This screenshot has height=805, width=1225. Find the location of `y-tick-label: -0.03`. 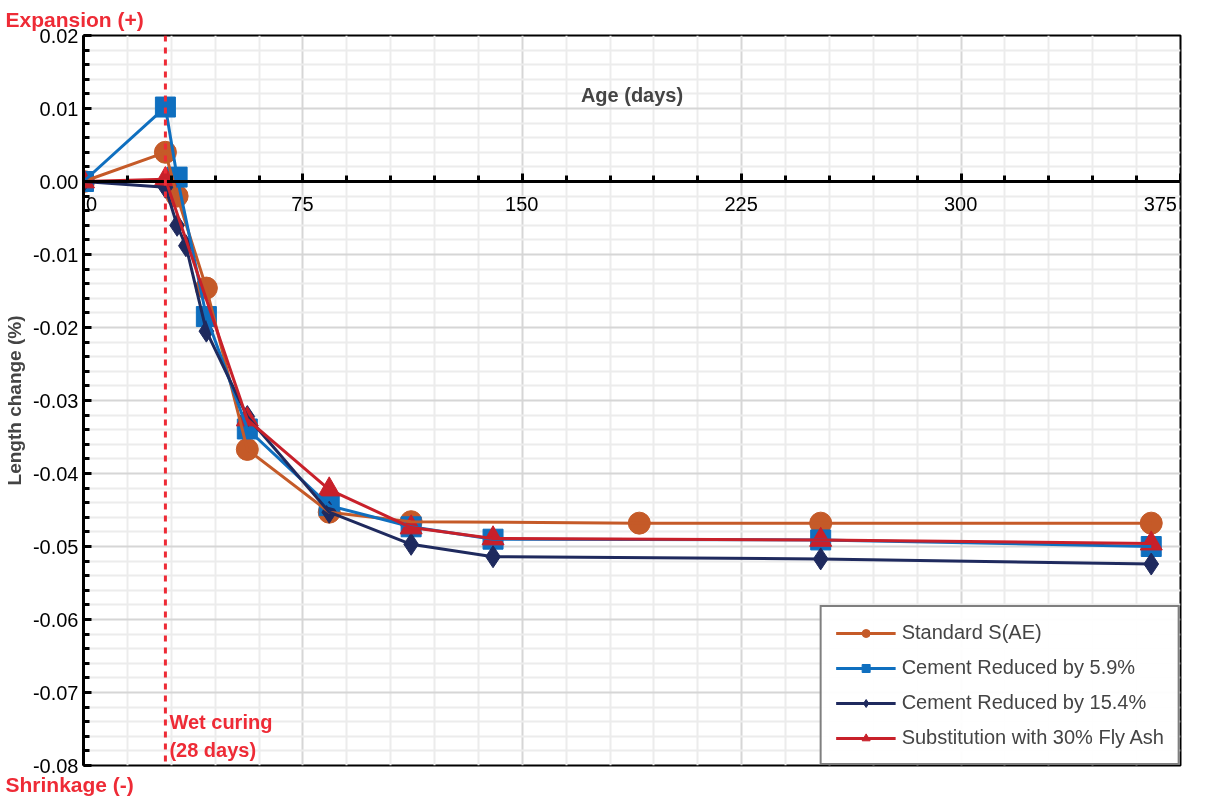

y-tick-label: -0.03 is located at coordinates (55, 400).